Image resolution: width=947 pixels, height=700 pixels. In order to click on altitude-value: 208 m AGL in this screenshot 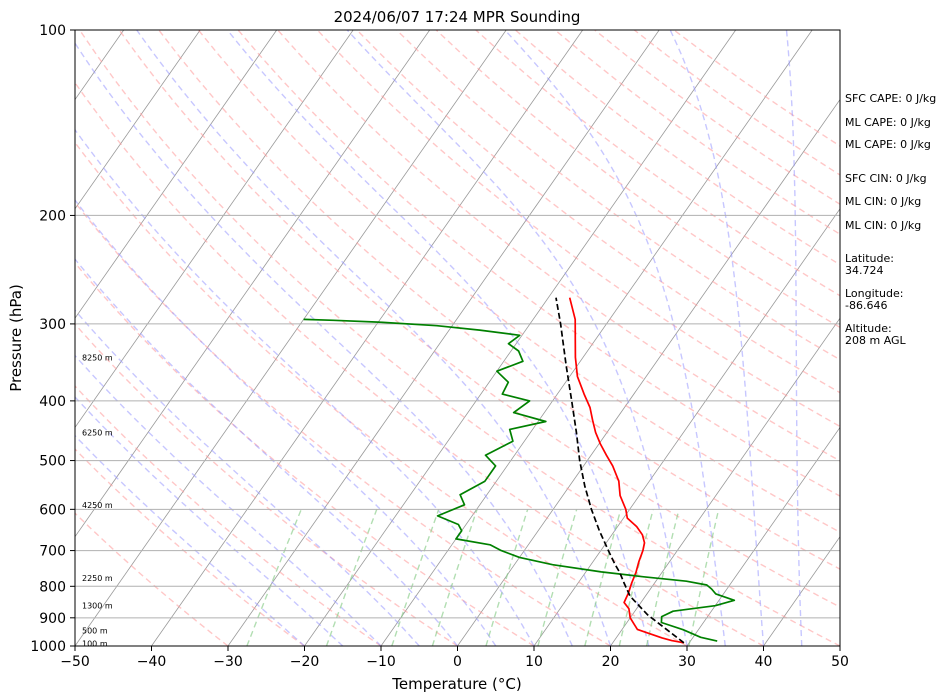, I will do `click(876, 340)`.